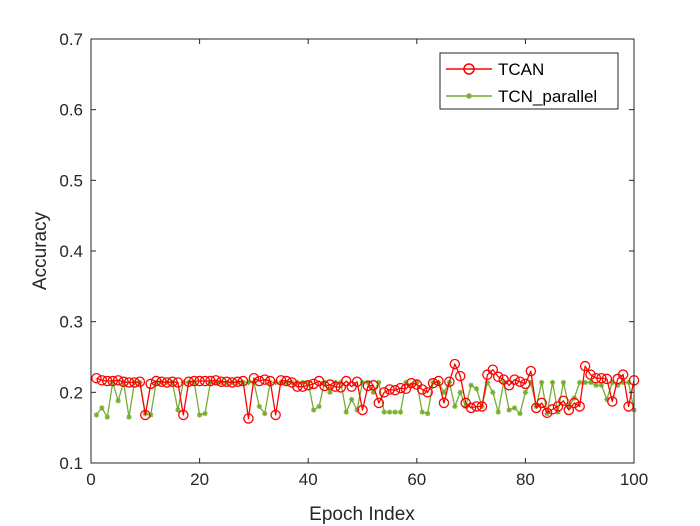 The image size is (700, 526). I want to click on y-tick-label: 0.7, so click(71, 39).